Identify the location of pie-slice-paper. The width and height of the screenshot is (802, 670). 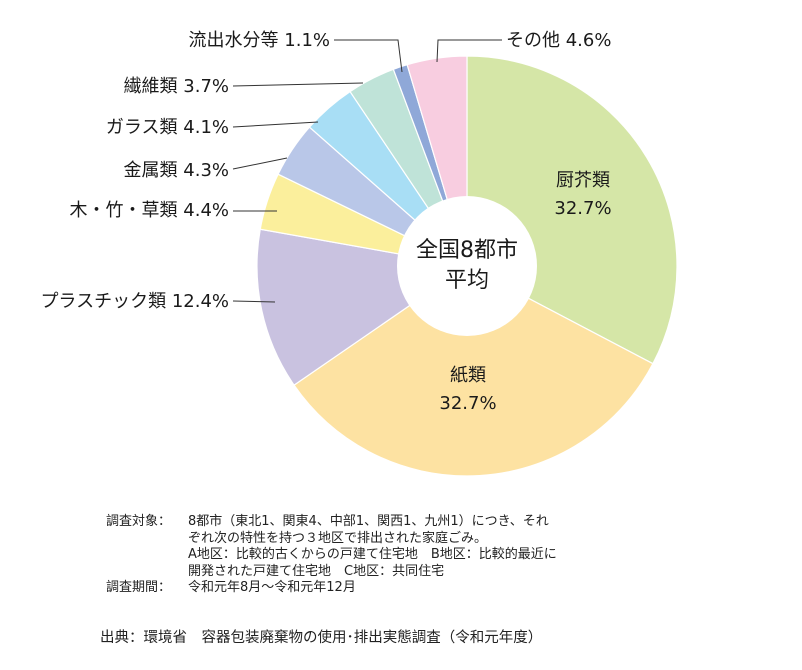
(473, 371).